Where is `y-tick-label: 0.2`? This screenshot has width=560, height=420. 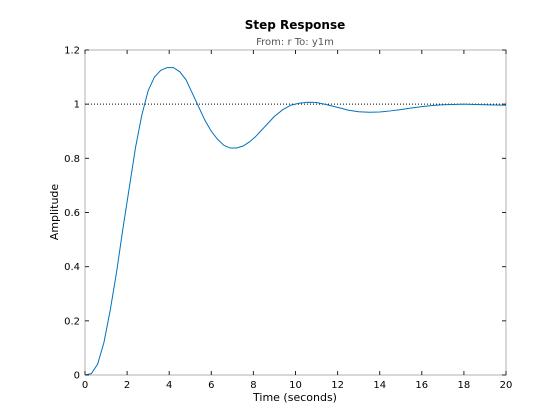 y-tick-label: 0.2 is located at coordinates (72, 321).